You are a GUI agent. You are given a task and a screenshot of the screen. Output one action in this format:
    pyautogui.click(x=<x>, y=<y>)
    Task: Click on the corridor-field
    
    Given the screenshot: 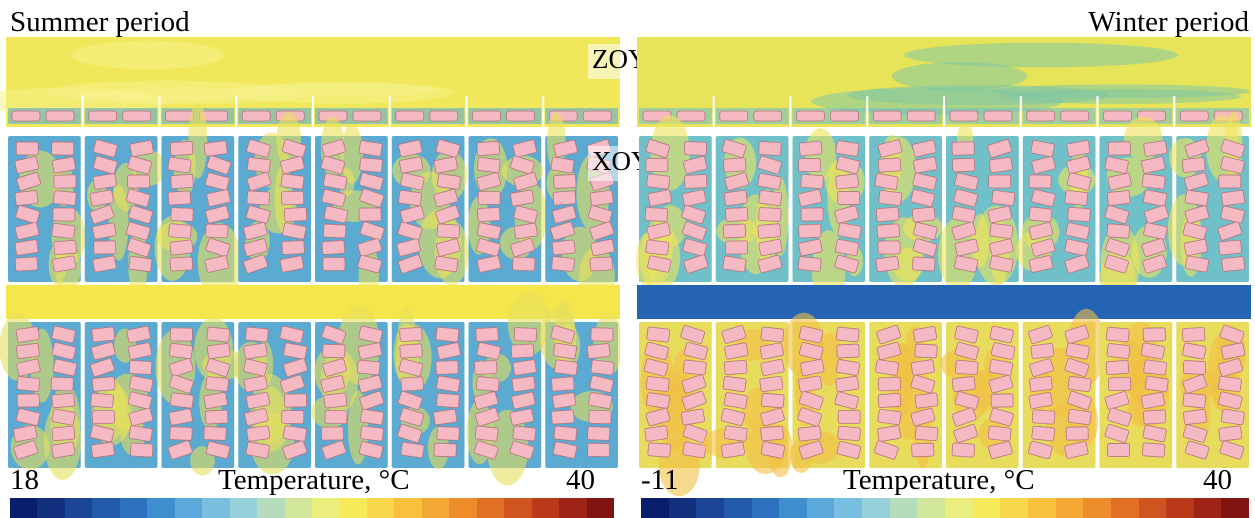 What is the action you would take?
    pyautogui.click(x=944, y=302)
    